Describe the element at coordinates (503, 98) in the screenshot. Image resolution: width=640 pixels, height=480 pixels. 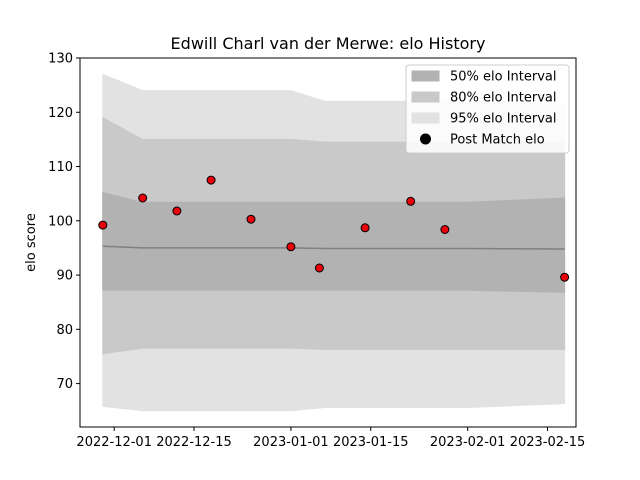
I see `legend-label: 80% elo Interval` at that location.